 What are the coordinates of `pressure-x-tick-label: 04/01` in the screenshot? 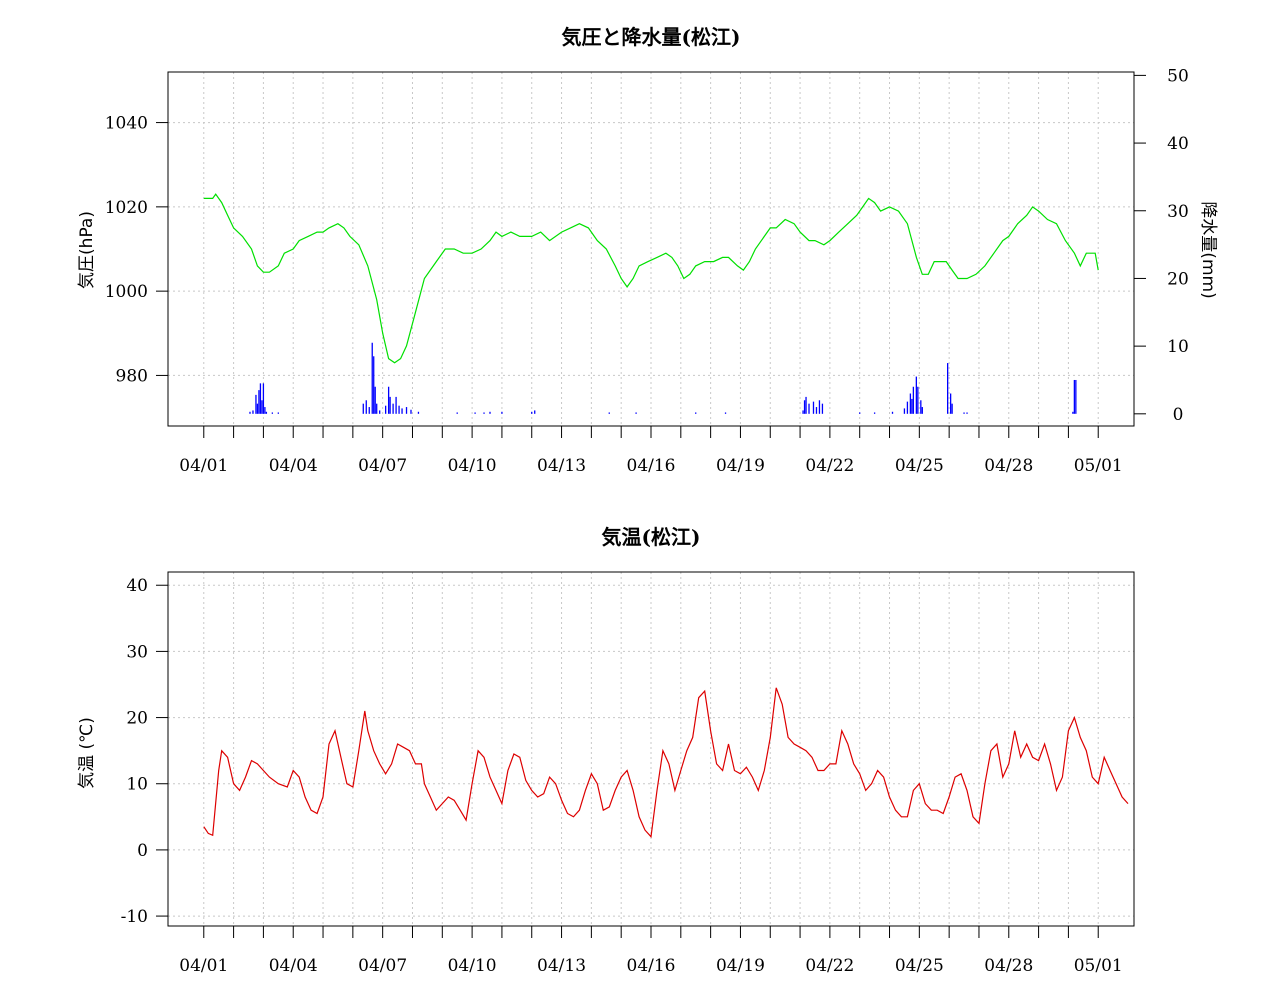 It's located at (203, 466).